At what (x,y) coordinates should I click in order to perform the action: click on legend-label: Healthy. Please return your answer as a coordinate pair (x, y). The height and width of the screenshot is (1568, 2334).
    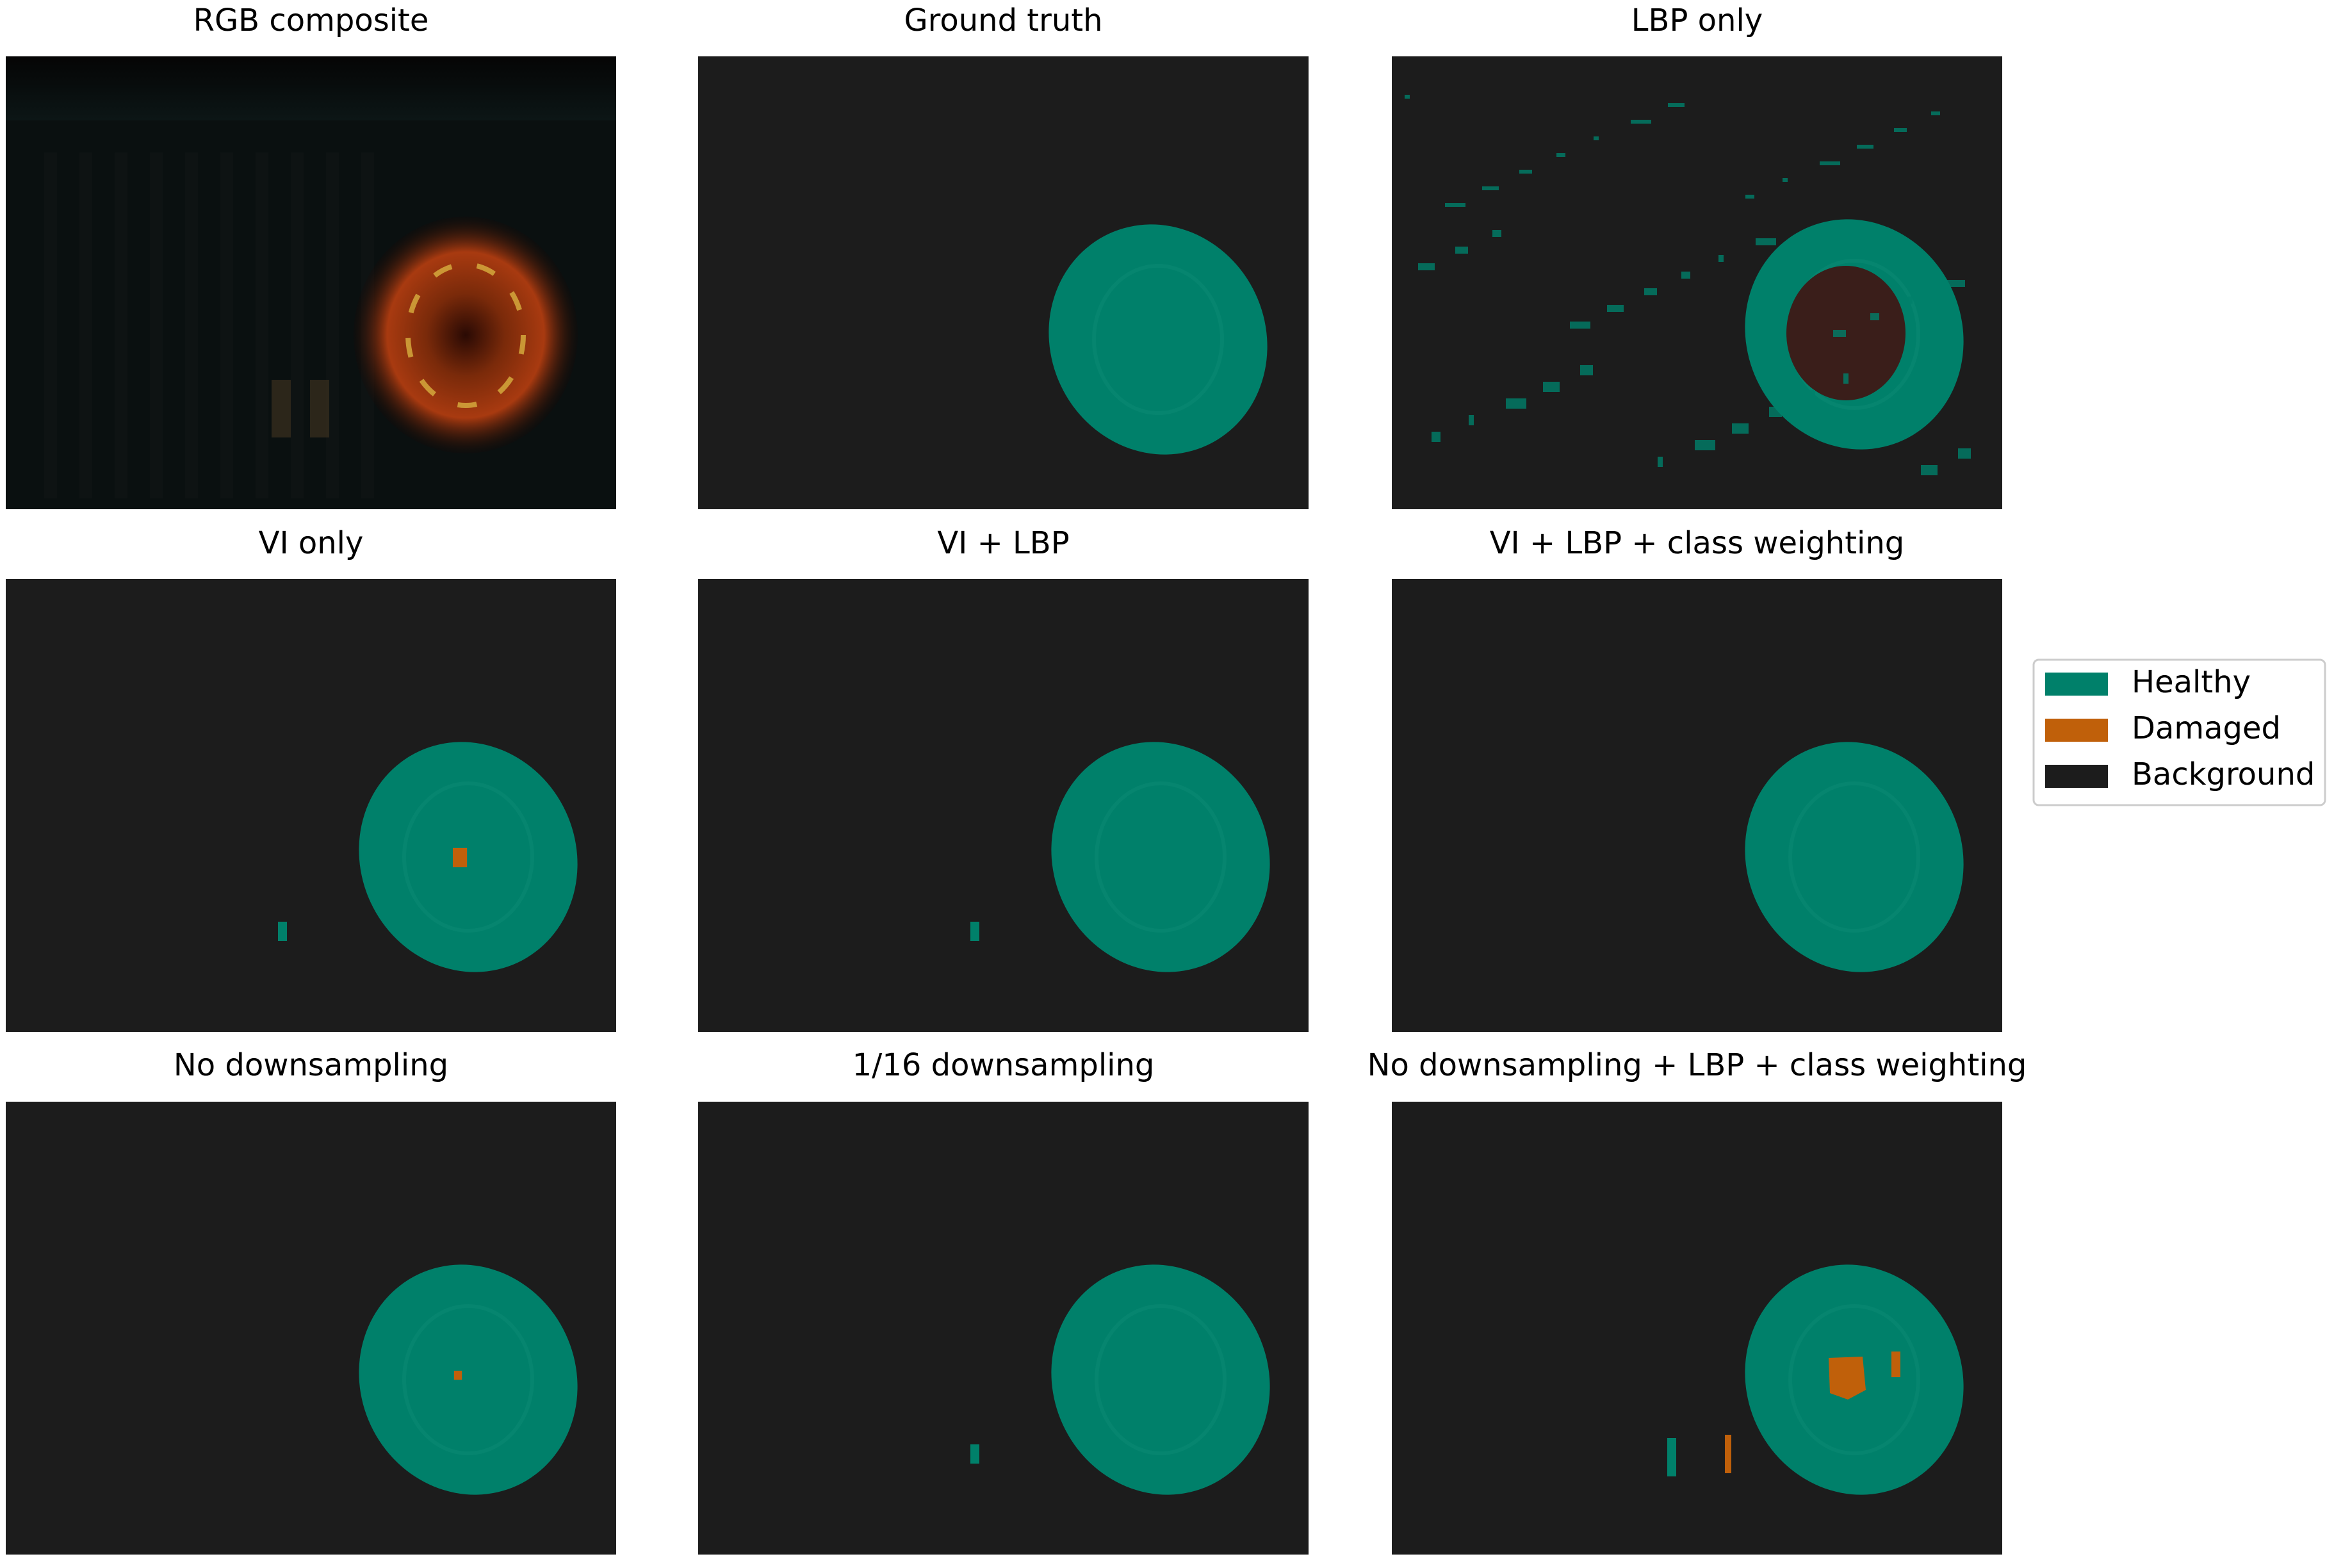
    Looking at the image, I should click on (2191, 682).